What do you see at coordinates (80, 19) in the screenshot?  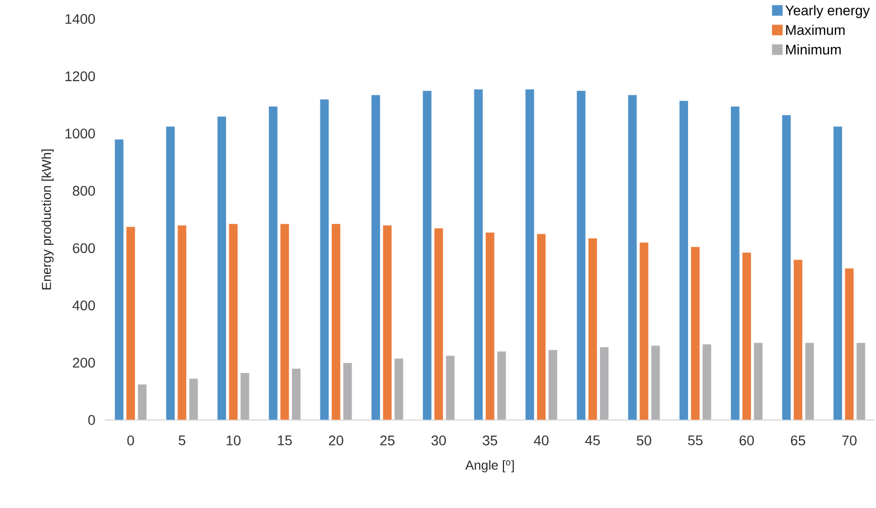 I see `y-tick-label: 1400` at bounding box center [80, 19].